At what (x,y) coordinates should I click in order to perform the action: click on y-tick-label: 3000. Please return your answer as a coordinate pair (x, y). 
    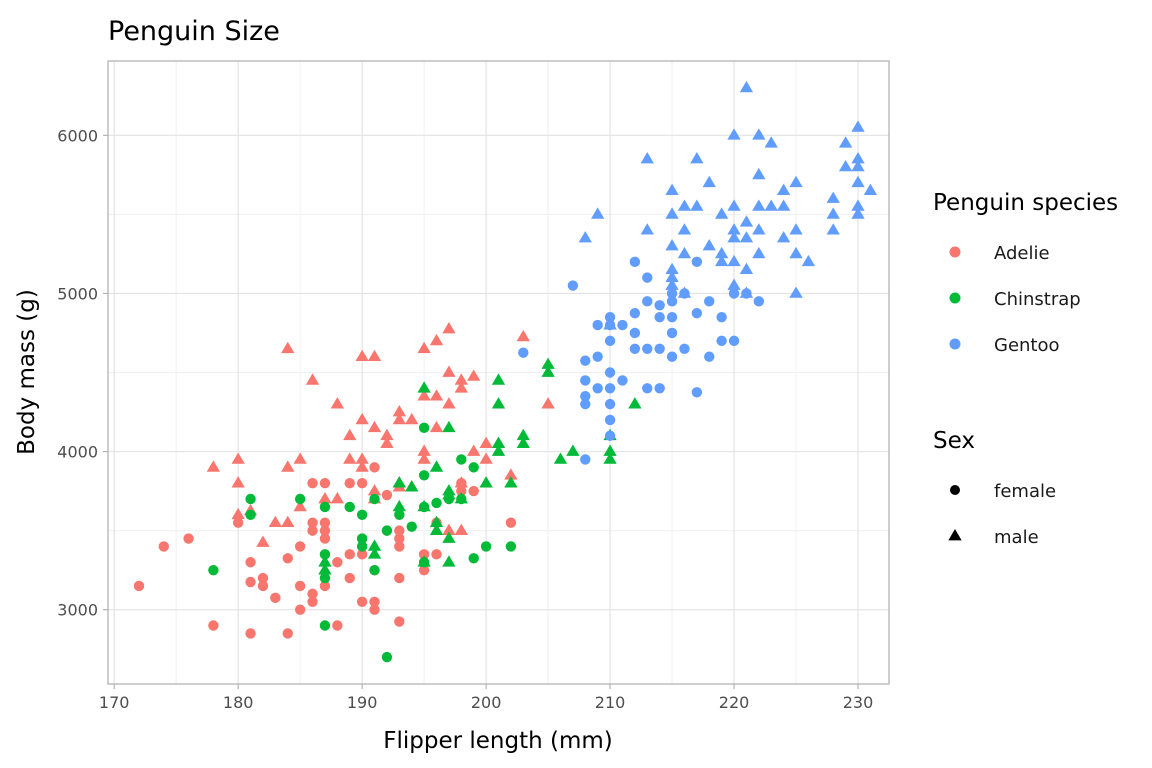
    Looking at the image, I should click on (77, 610).